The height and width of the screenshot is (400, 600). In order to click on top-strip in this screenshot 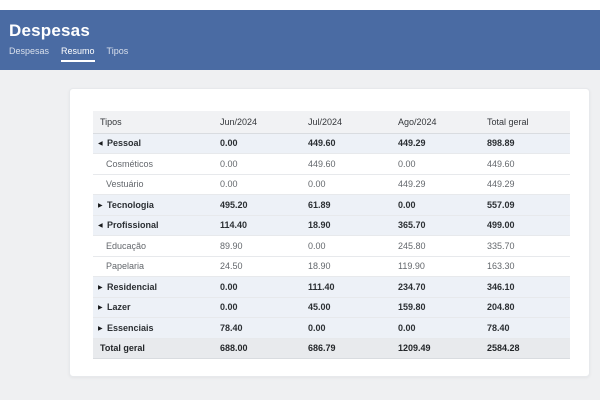, I will do `click(300, 5)`.